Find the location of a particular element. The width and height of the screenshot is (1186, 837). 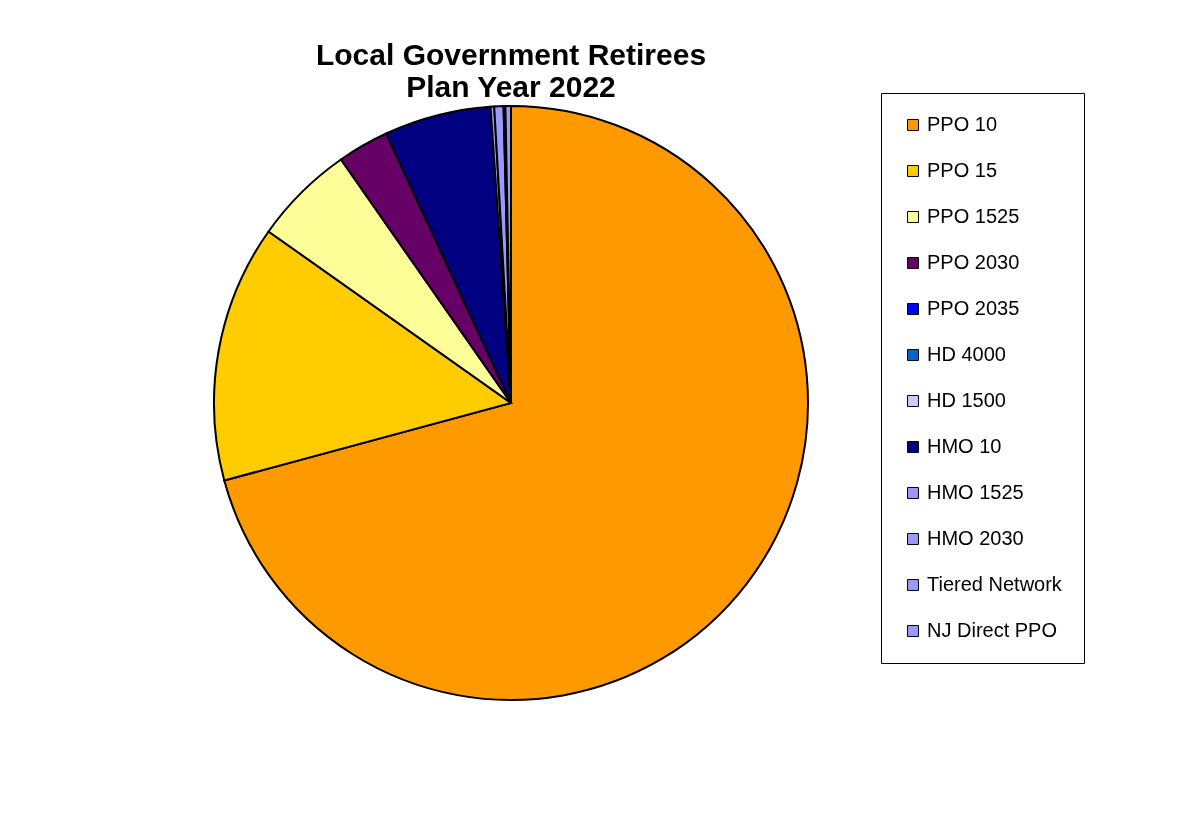

legend-label: Tiered Network is located at coordinates (995, 584).